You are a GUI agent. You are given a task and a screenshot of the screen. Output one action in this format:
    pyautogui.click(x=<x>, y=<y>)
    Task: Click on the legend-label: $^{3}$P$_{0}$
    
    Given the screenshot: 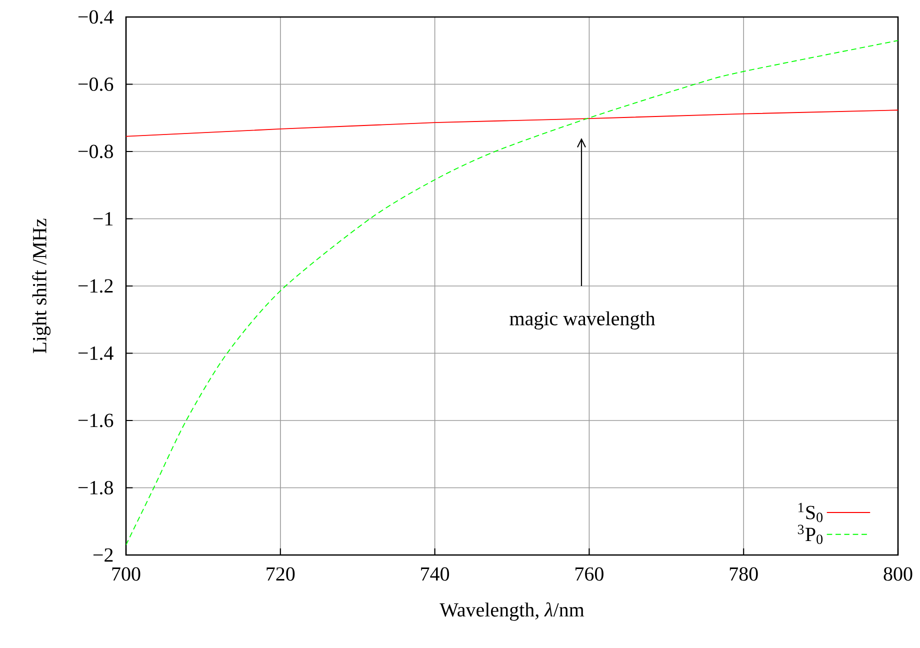 What is the action you would take?
    pyautogui.click(x=810, y=534)
    